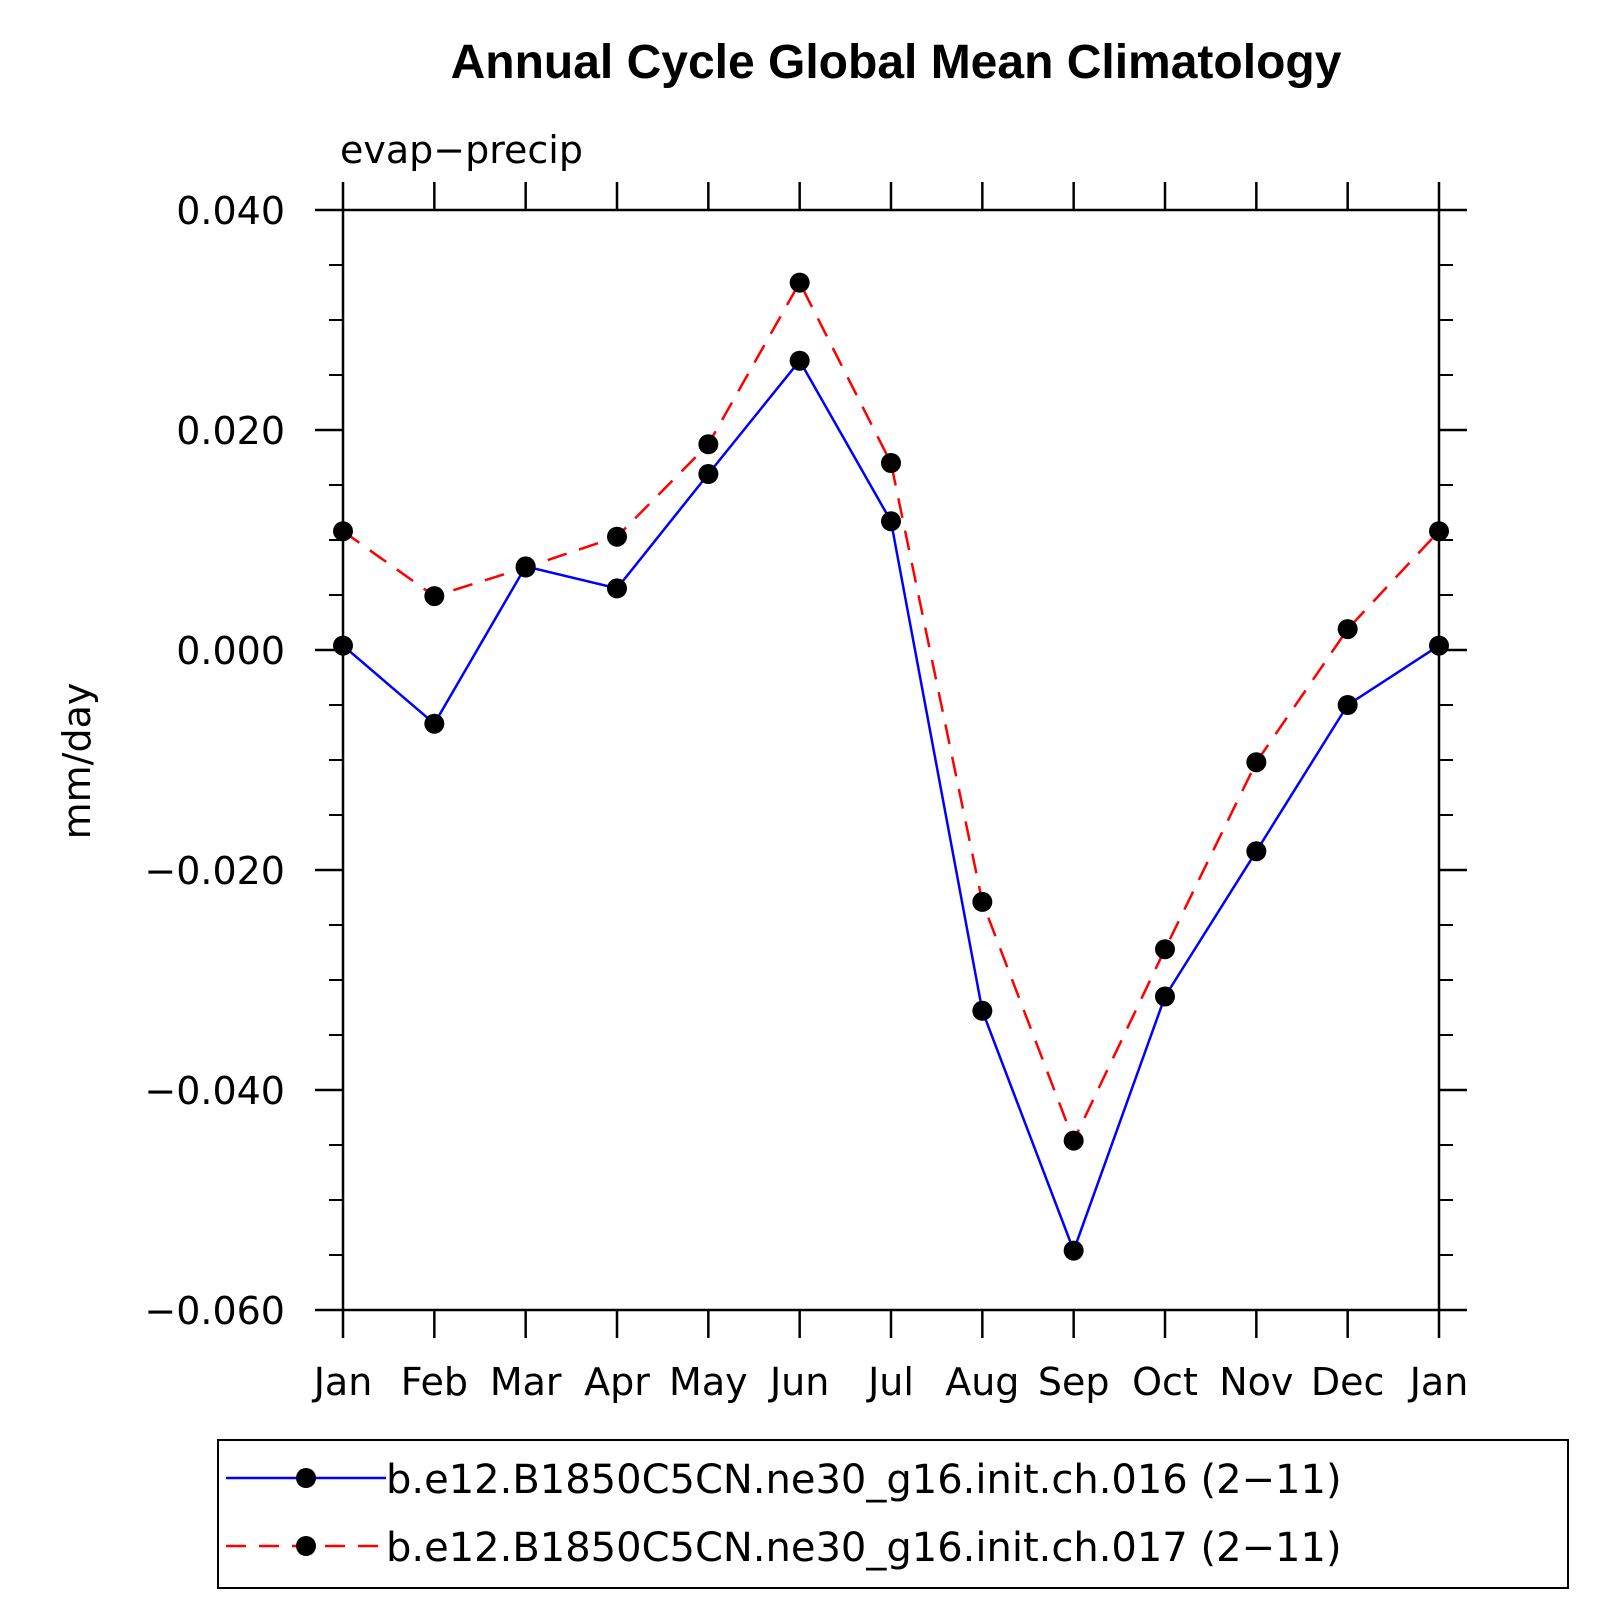 This screenshot has width=1608, height=1608. Describe the element at coordinates (214, 1311) in the screenshot. I see `y-tick-label: −0.060` at that location.